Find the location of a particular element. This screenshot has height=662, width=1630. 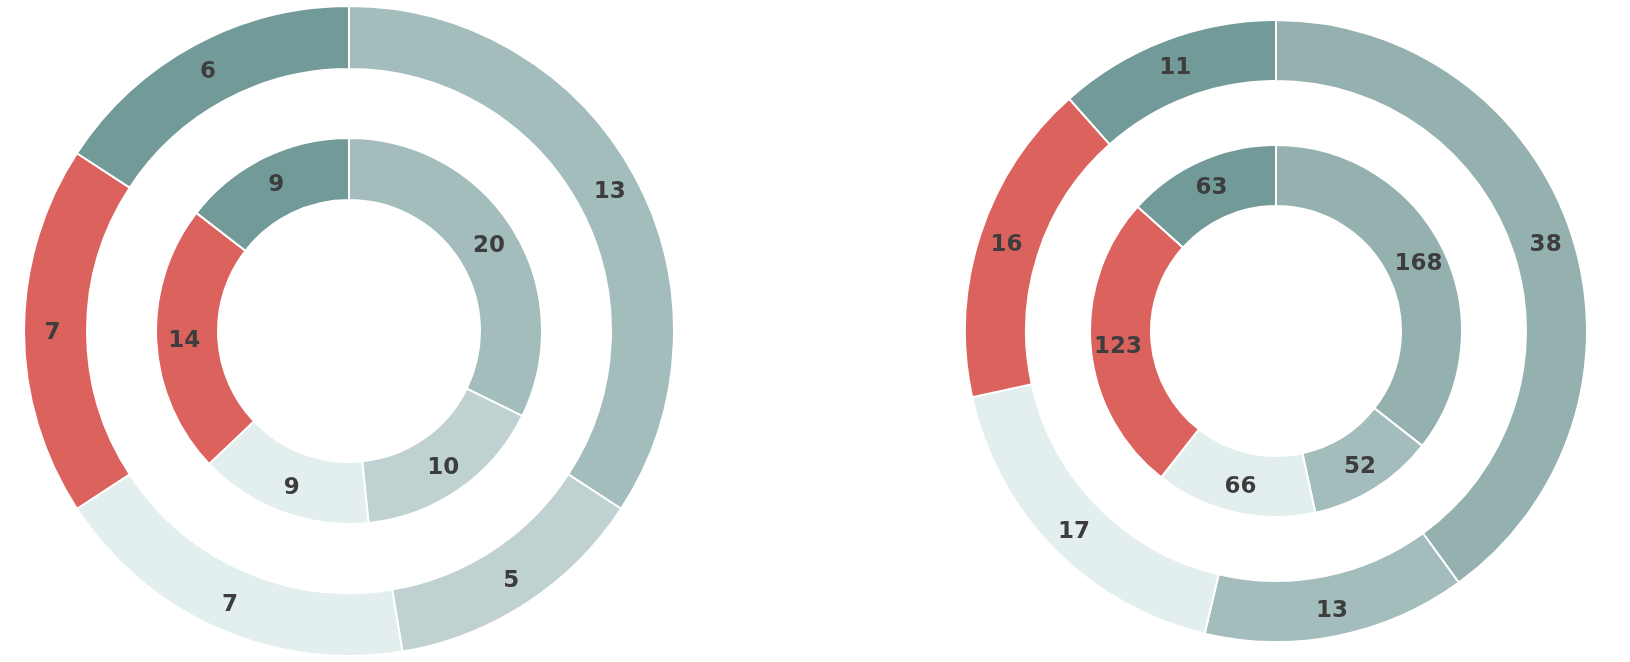

data-label: 11 is located at coordinates (1175, 66).